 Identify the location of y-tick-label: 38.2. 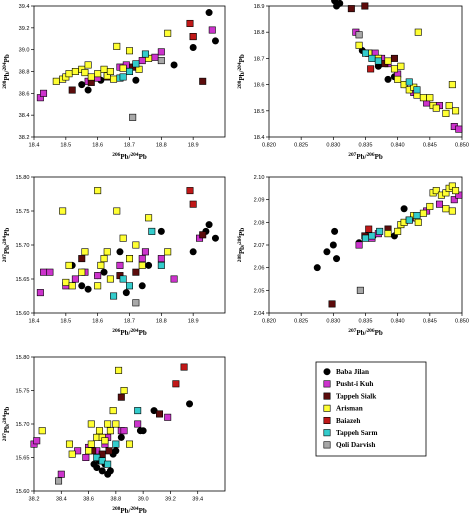
(24, 138).